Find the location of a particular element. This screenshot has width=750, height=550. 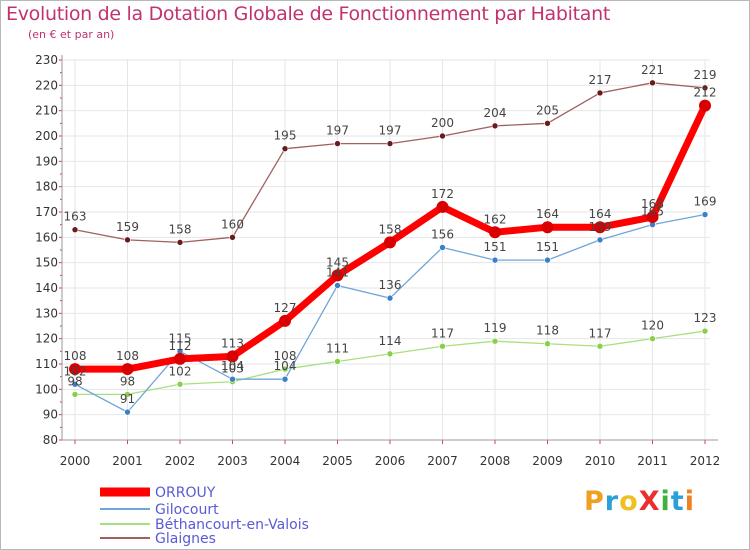

data-label: 200 is located at coordinates (442, 123).